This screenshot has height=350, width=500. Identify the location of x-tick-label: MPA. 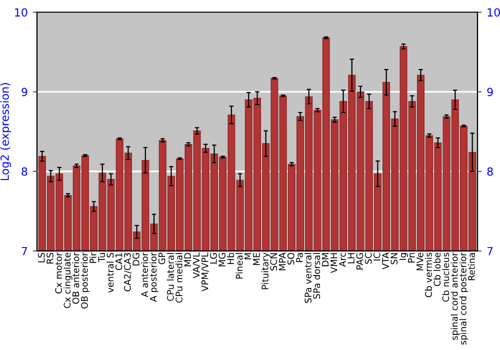
(282, 261).